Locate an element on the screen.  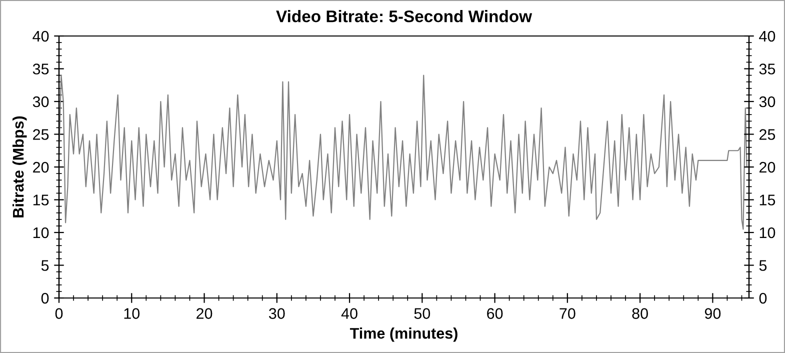
x-tick-label: 20 is located at coordinates (204, 313).